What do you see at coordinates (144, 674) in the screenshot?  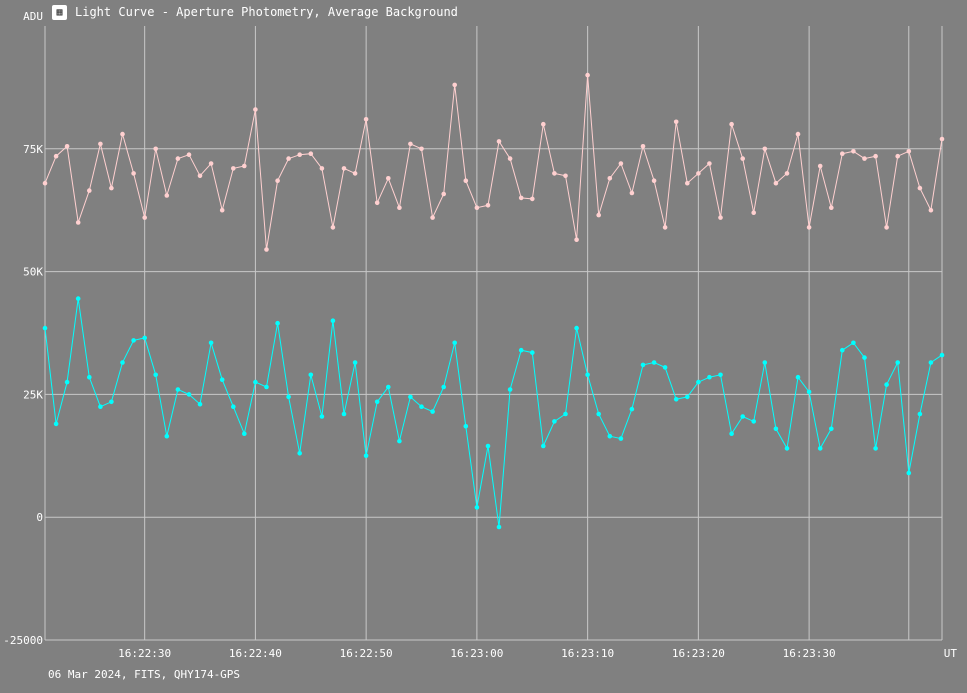 I see `footer-info: 06 Mar 2024, FITS, QHY174-GPS` at bounding box center [144, 674].